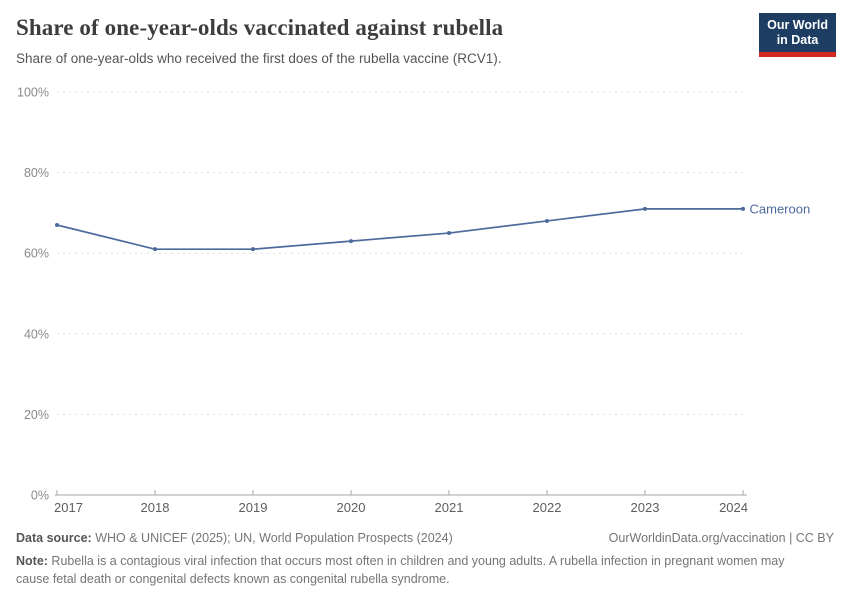 The image size is (850, 600). What do you see at coordinates (780, 208) in the screenshot?
I see `series-label: Cameroon` at bounding box center [780, 208].